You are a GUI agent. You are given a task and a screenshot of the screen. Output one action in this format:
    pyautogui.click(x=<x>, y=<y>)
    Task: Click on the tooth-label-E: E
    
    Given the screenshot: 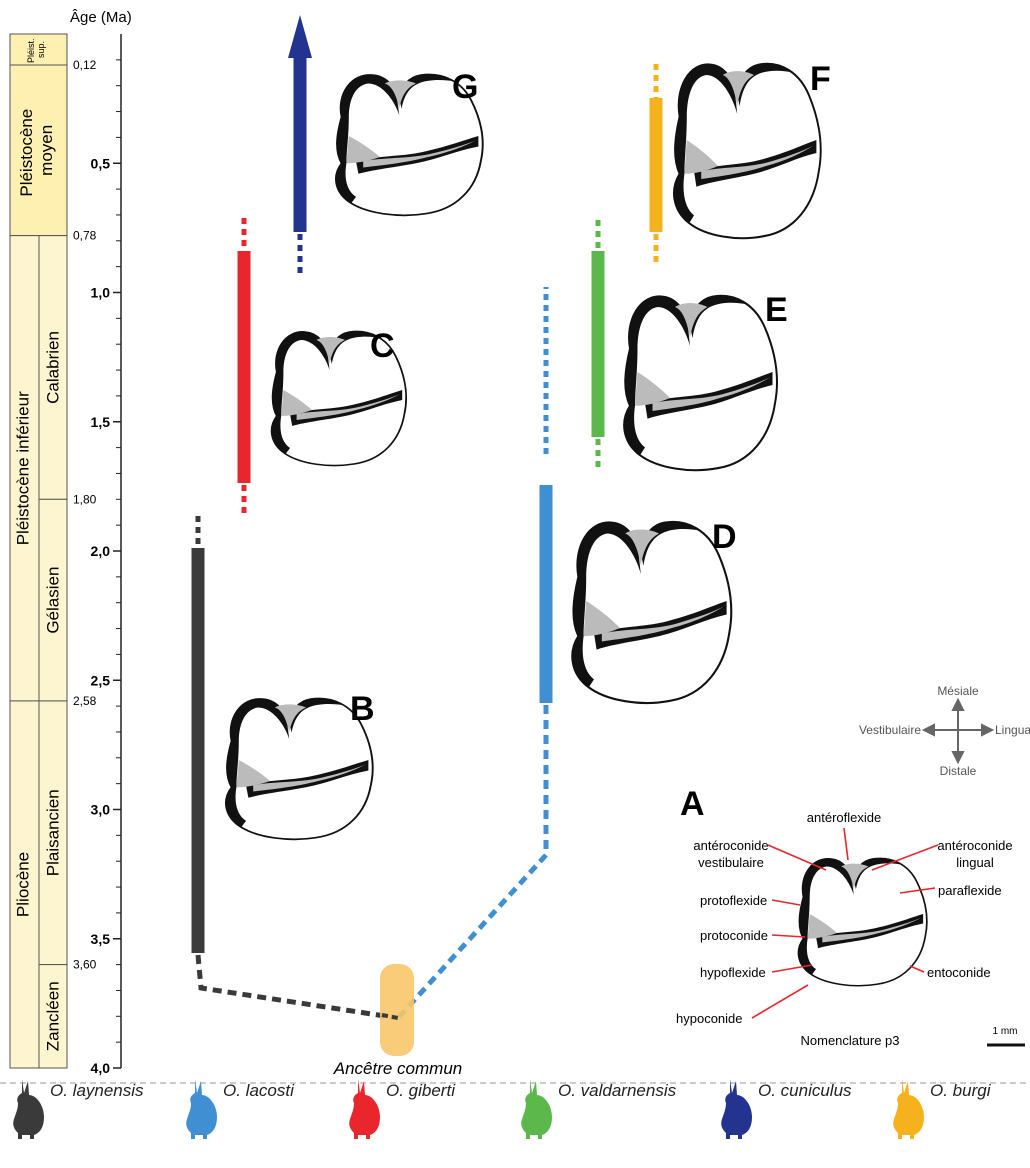 What is the action you would take?
    pyautogui.click(x=776, y=310)
    